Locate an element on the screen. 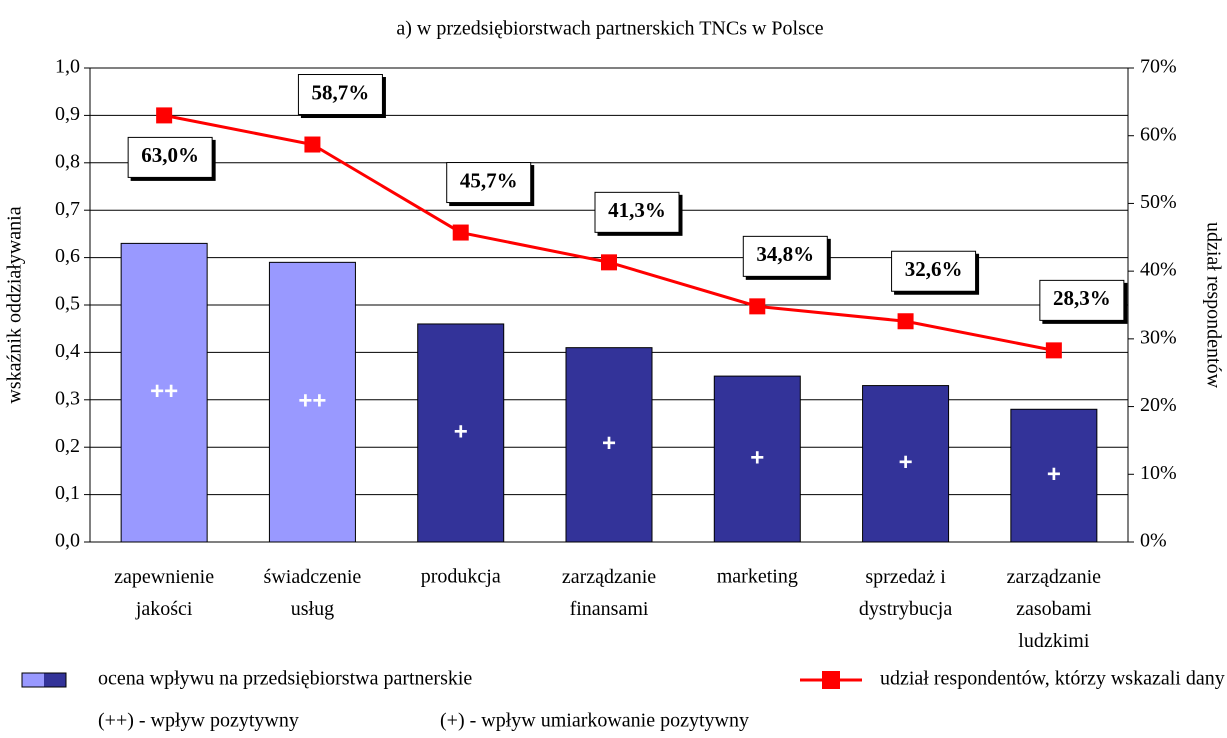 This screenshot has width=1227, height=738. data-label: 63,0% is located at coordinates (170, 155).